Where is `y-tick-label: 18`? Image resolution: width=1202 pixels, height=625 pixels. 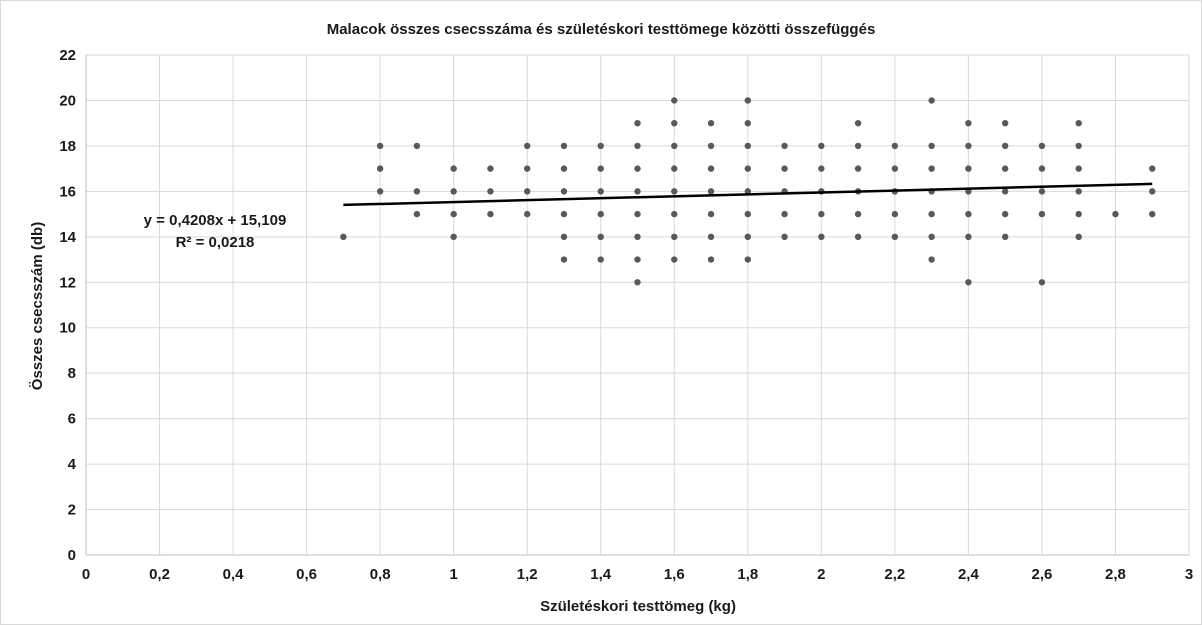
y-tick-label: 18 is located at coordinates (67, 146).